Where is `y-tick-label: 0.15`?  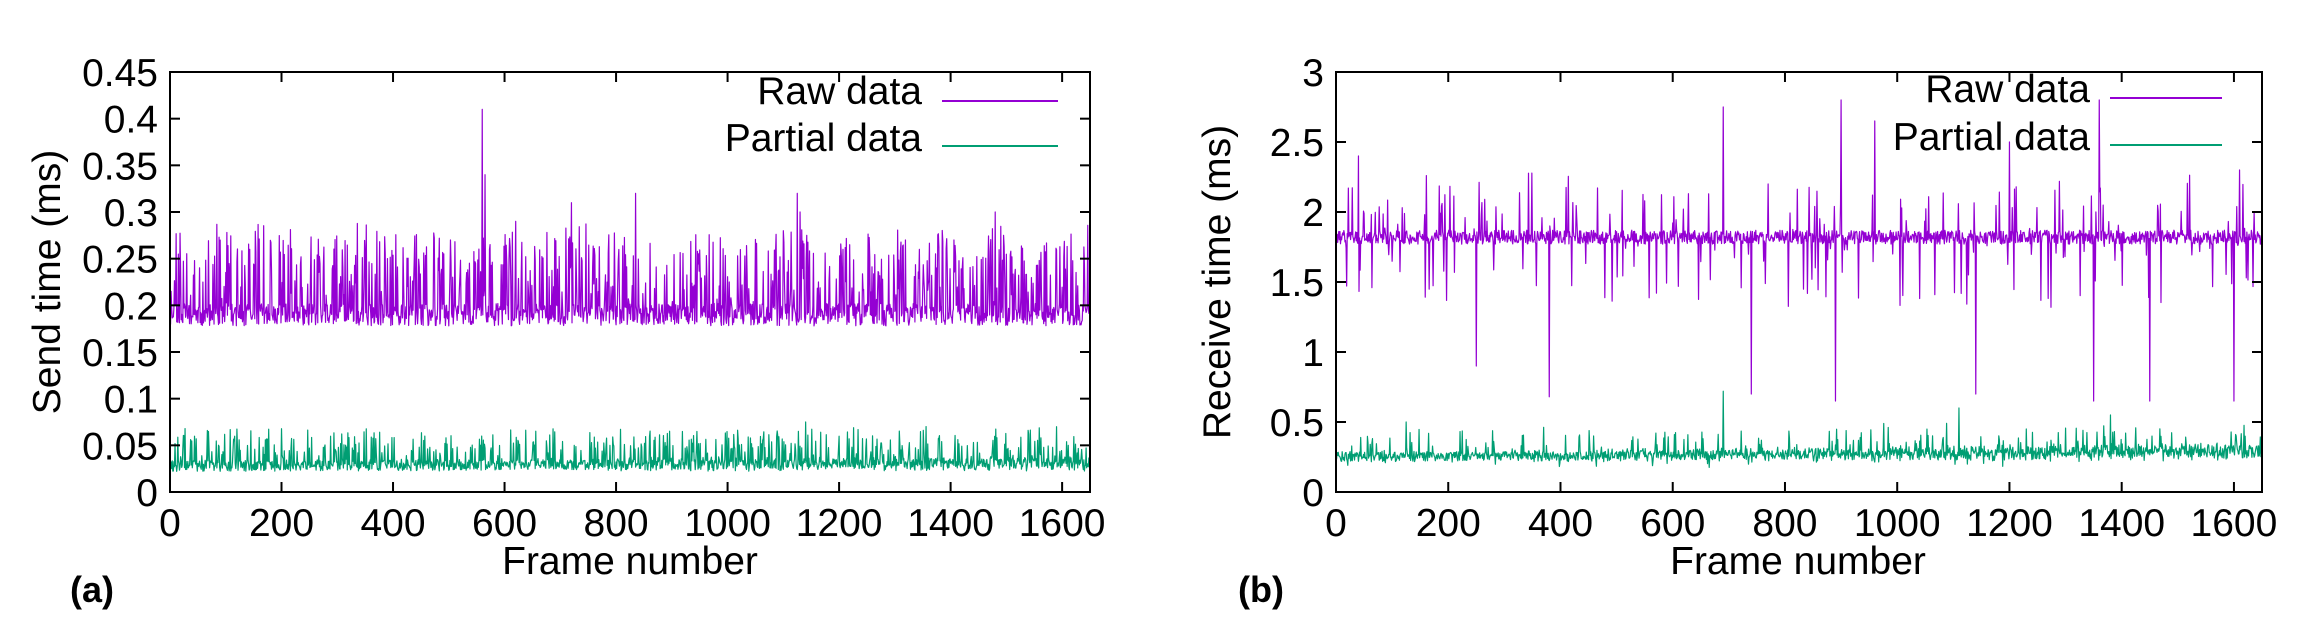
y-tick-label: 0.15 is located at coordinates (120, 353).